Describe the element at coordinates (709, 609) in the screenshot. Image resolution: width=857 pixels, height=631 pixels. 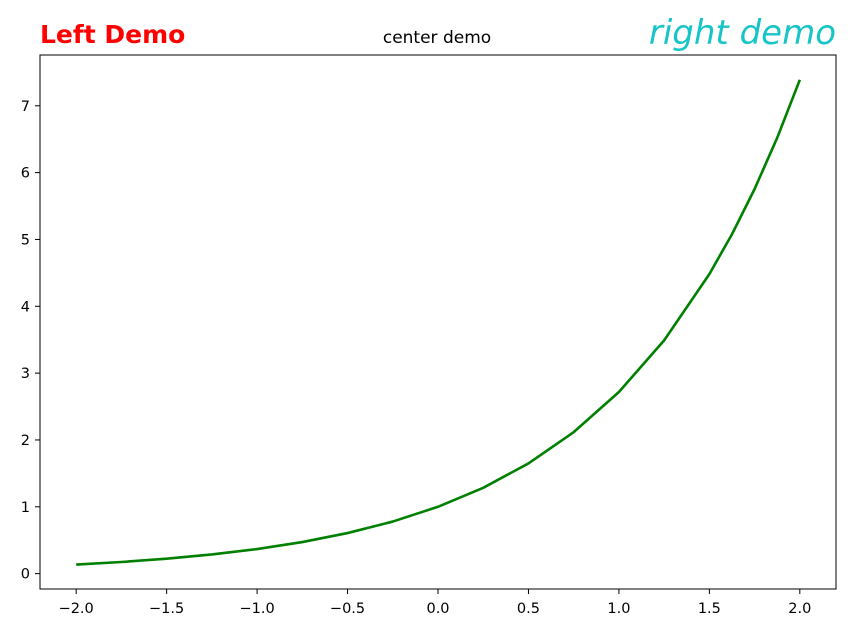
I see `x-tick-label: 1.5` at that location.